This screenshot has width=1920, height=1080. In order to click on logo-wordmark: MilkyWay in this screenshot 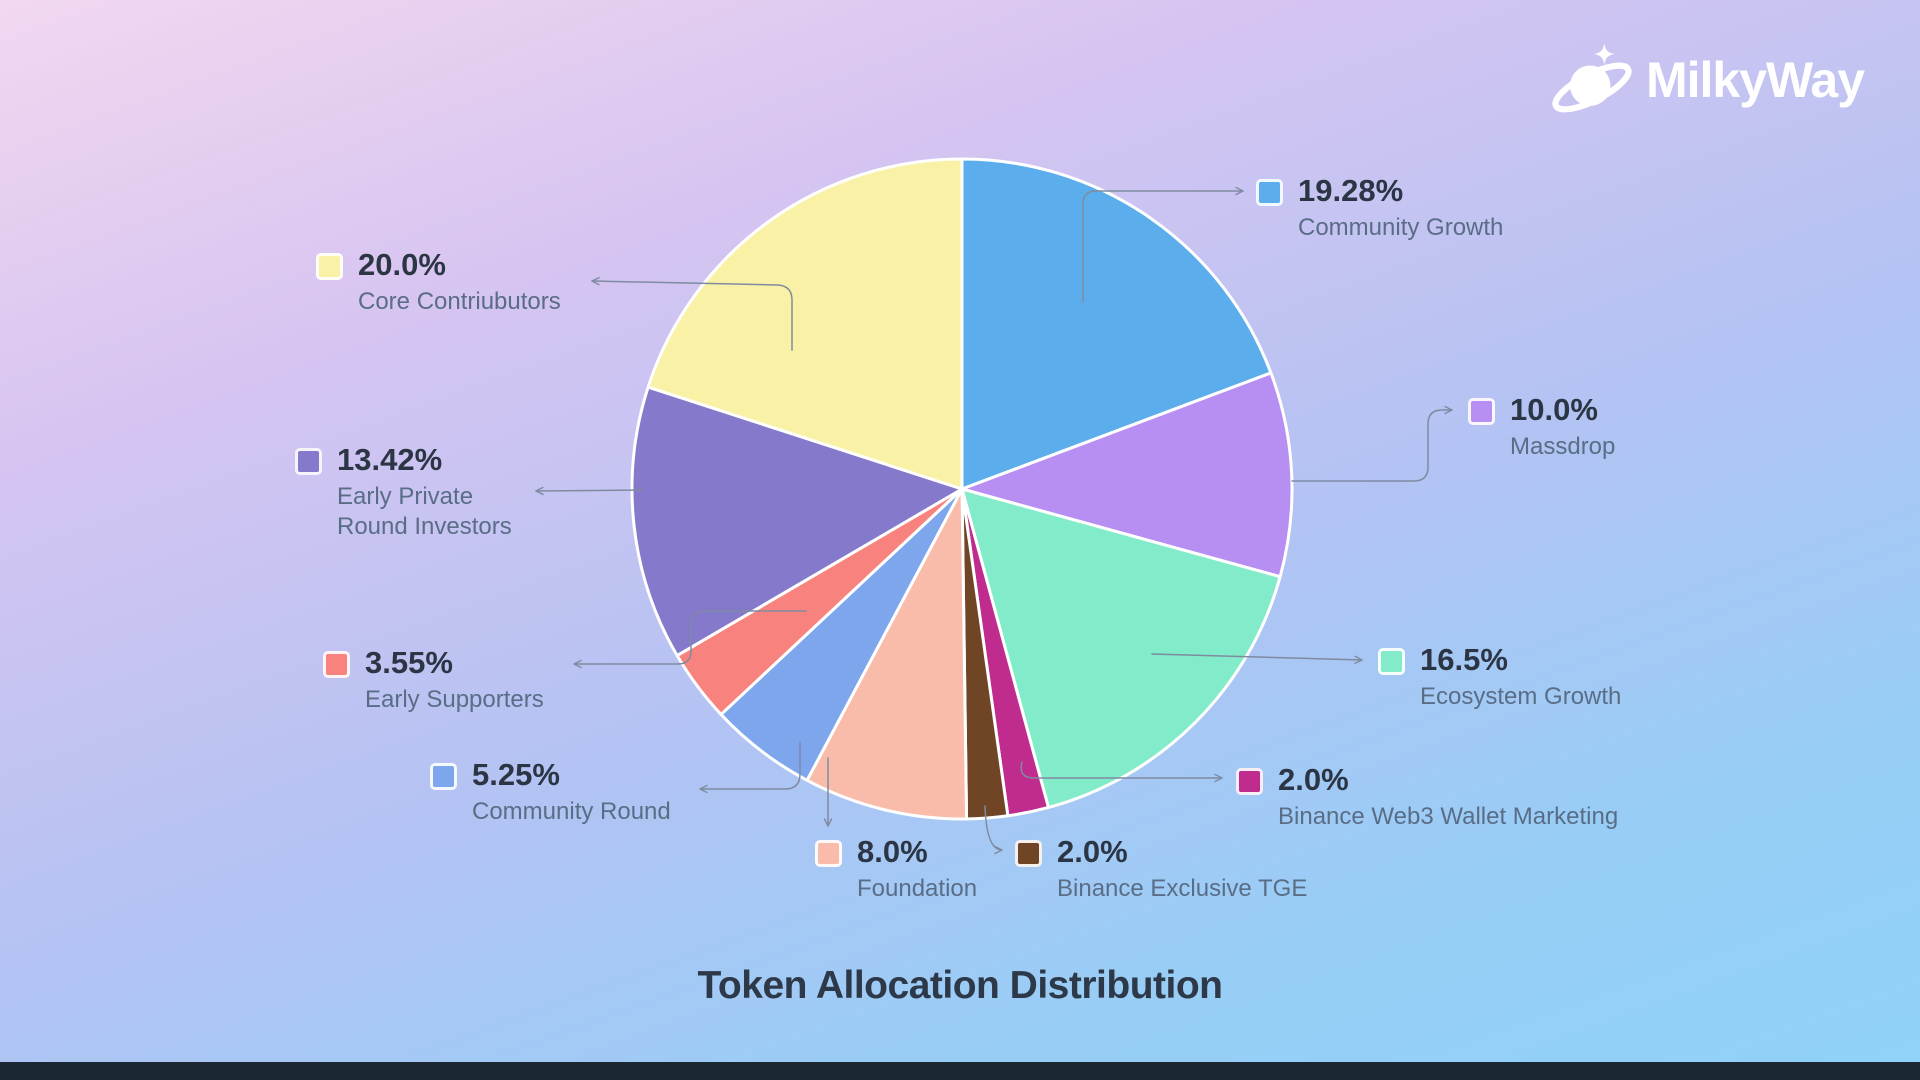, I will do `click(1755, 80)`.